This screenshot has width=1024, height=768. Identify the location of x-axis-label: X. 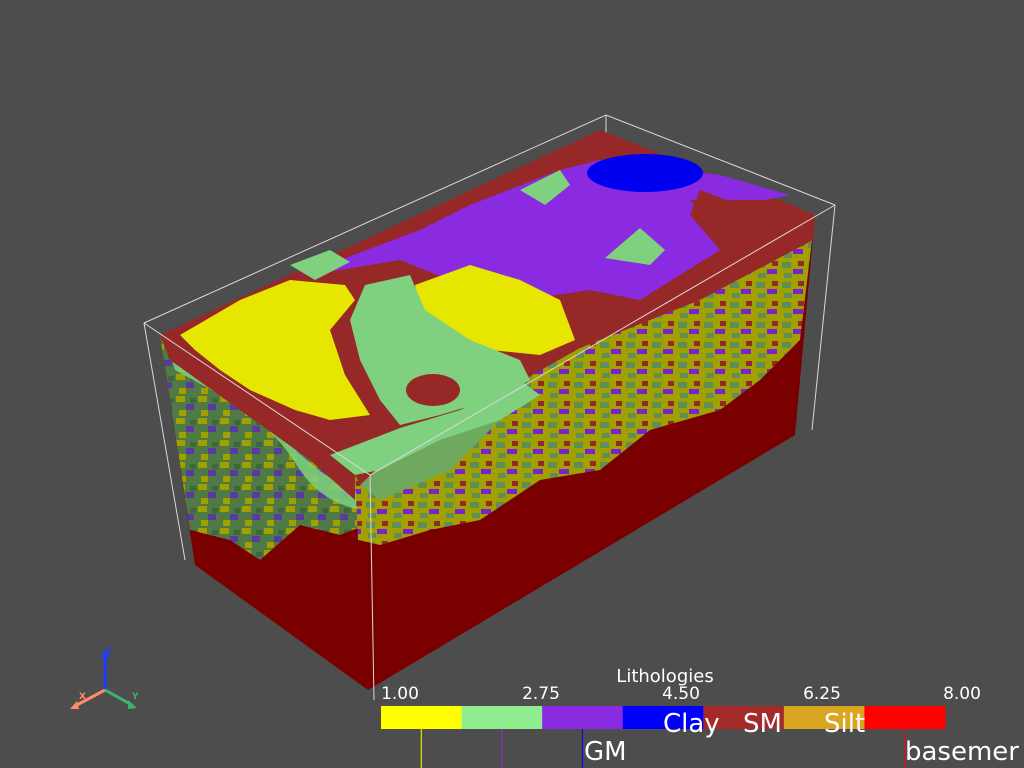
(82, 697).